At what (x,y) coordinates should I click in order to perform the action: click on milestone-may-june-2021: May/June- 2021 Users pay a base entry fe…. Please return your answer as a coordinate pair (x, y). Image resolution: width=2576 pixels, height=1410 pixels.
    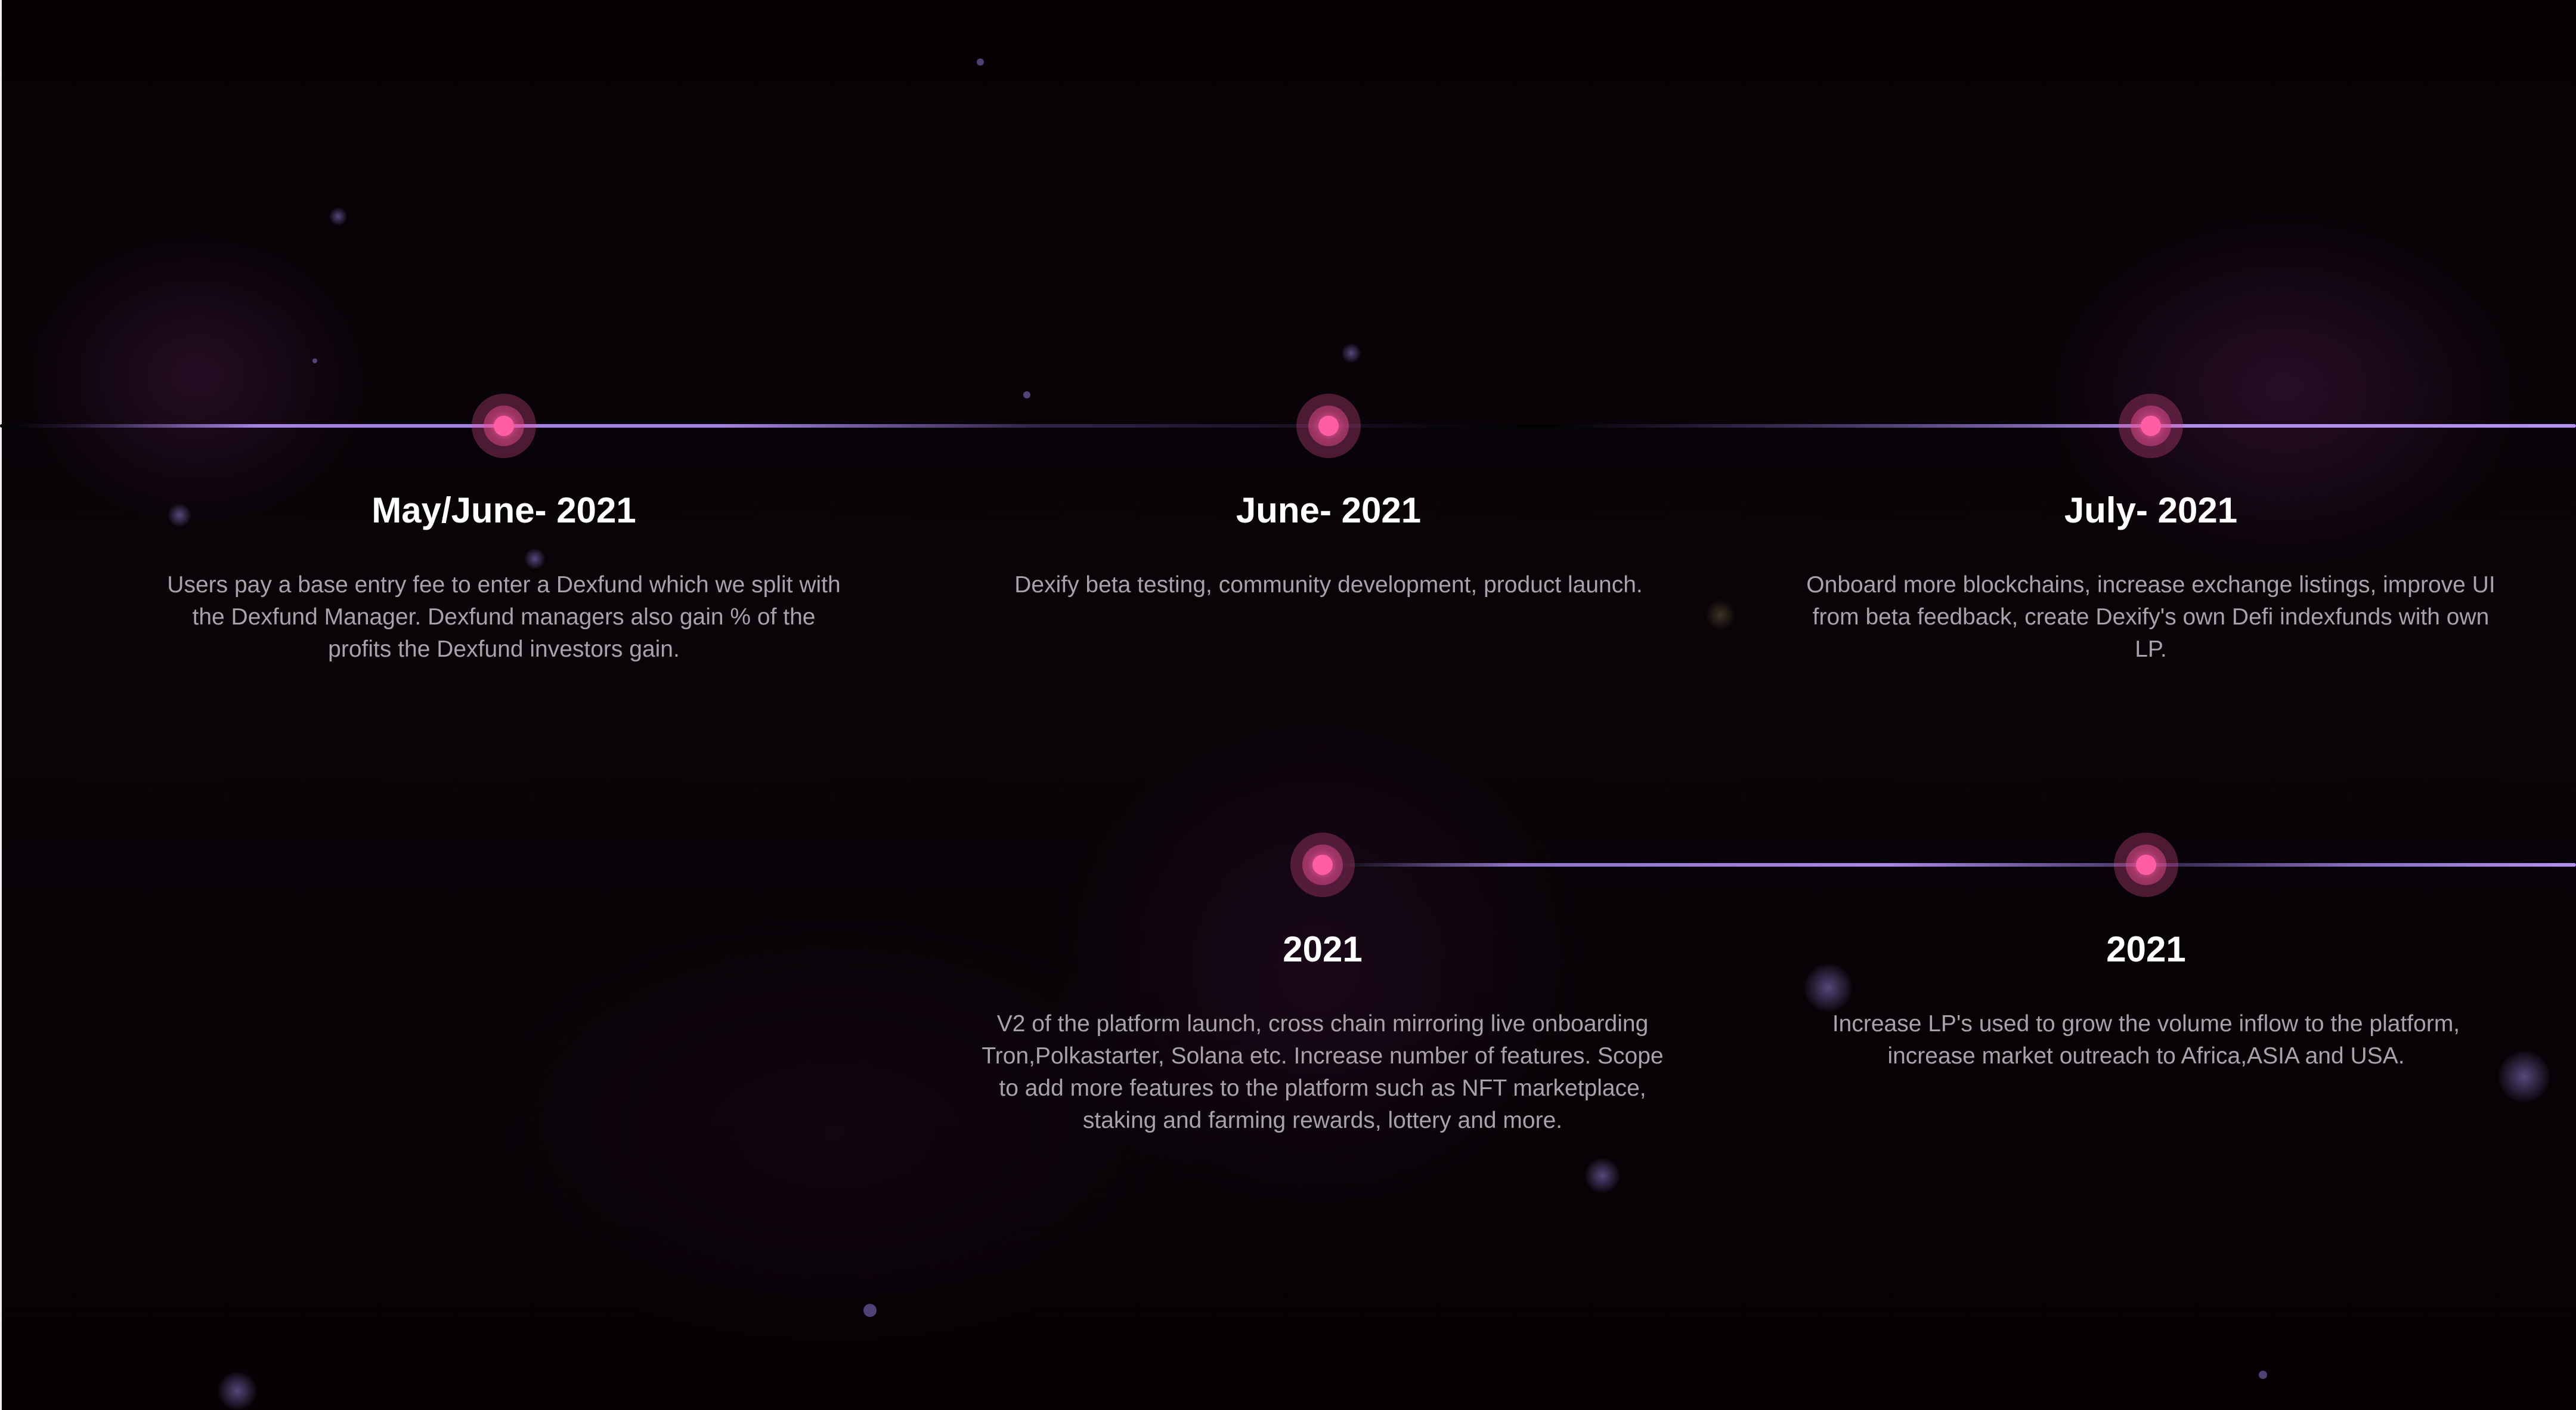
    Looking at the image, I should click on (504, 530).